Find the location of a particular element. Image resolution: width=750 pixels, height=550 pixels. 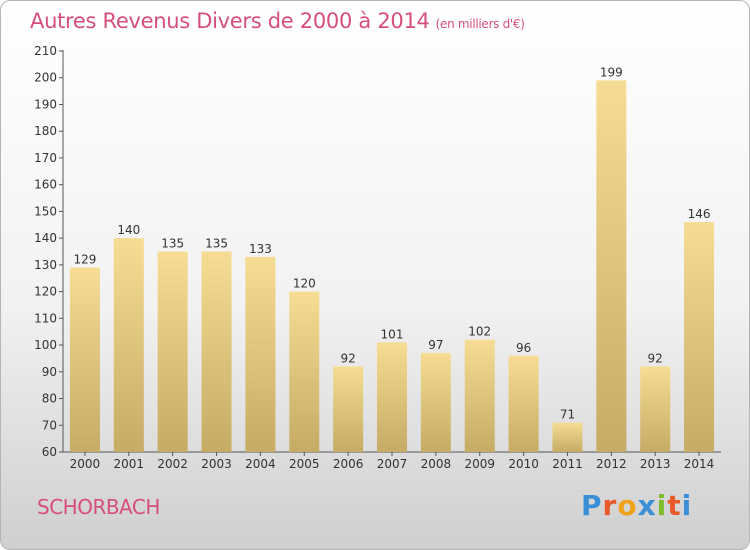

x-tick-label: 2008 is located at coordinates (436, 464).